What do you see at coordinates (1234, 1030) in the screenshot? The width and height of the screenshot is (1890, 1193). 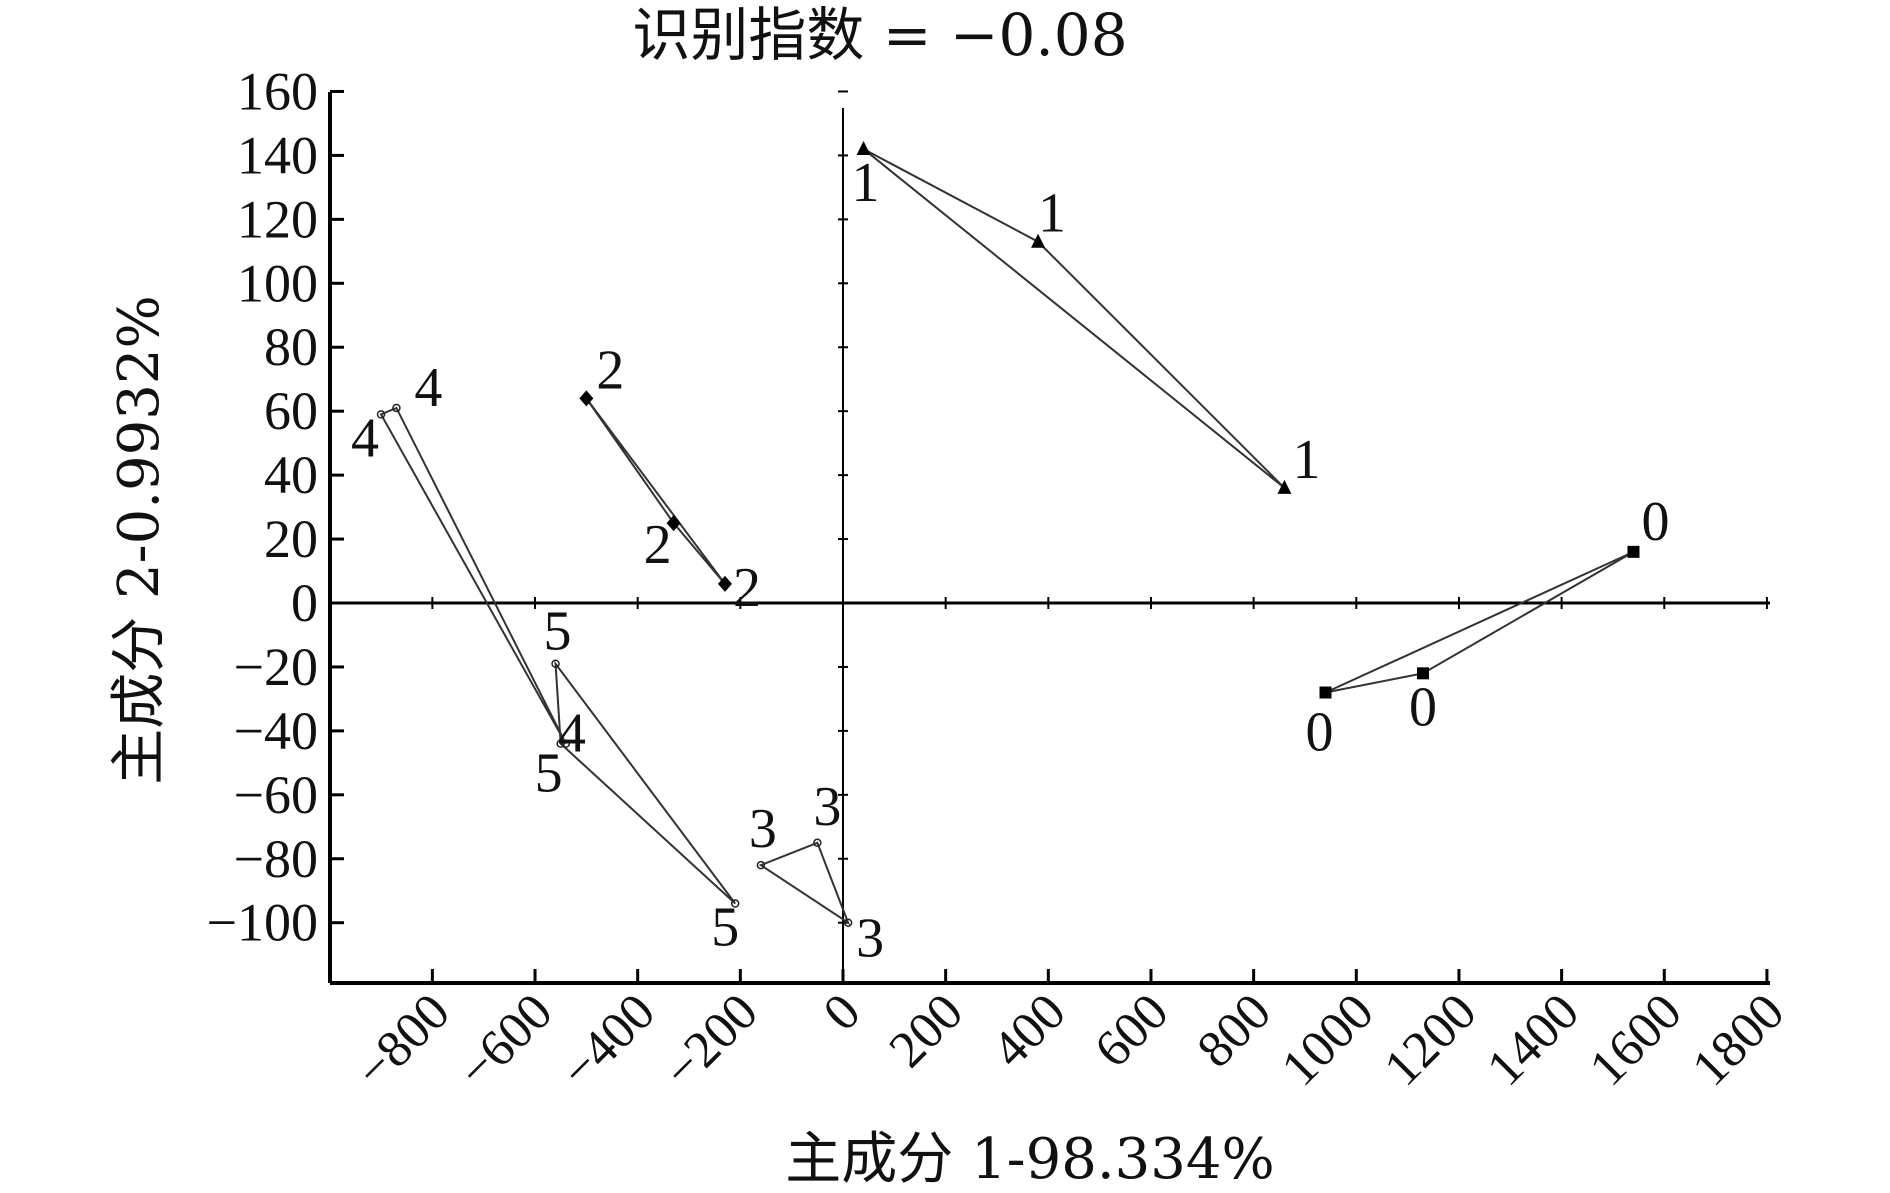 I see `x-tick-label: 800` at bounding box center [1234, 1030].